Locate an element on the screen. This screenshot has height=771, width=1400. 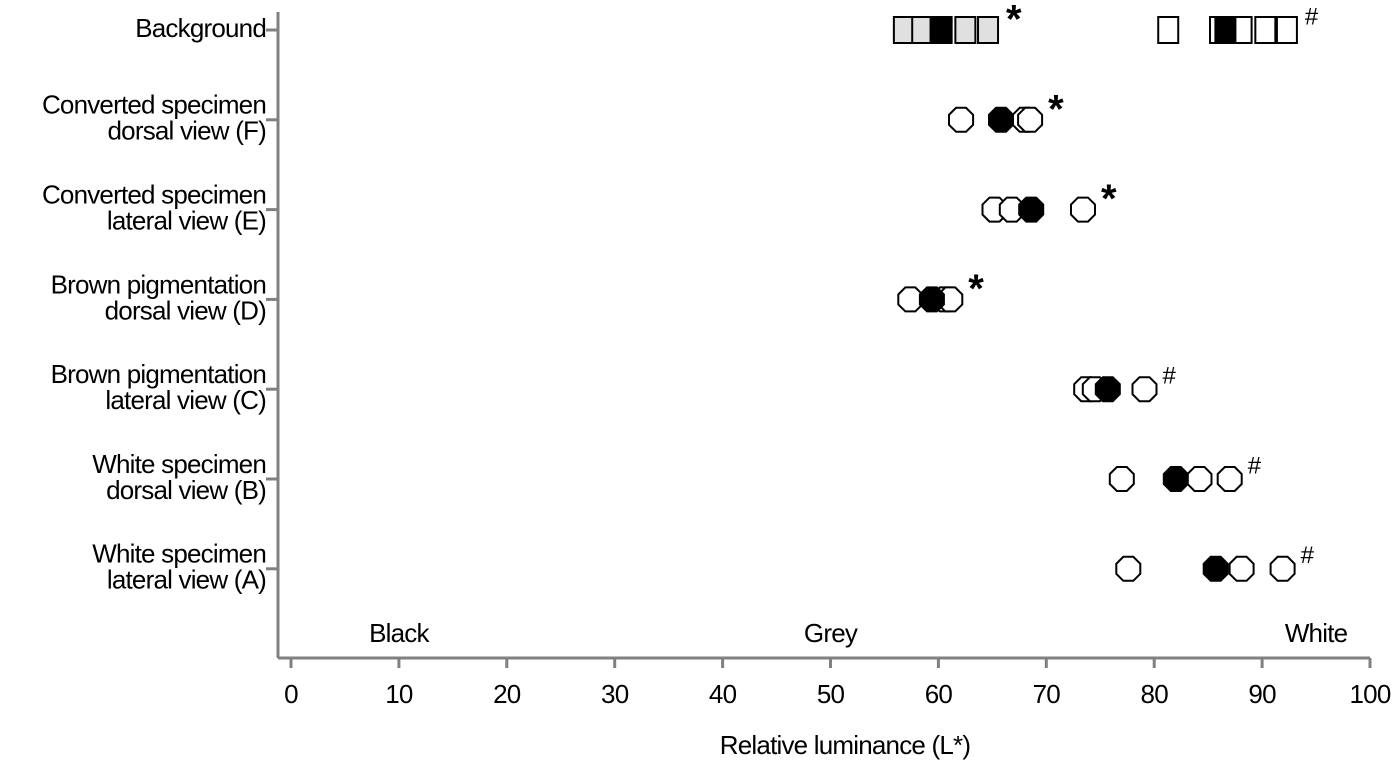
x-tick-label: 50 is located at coordinates (831, 694).